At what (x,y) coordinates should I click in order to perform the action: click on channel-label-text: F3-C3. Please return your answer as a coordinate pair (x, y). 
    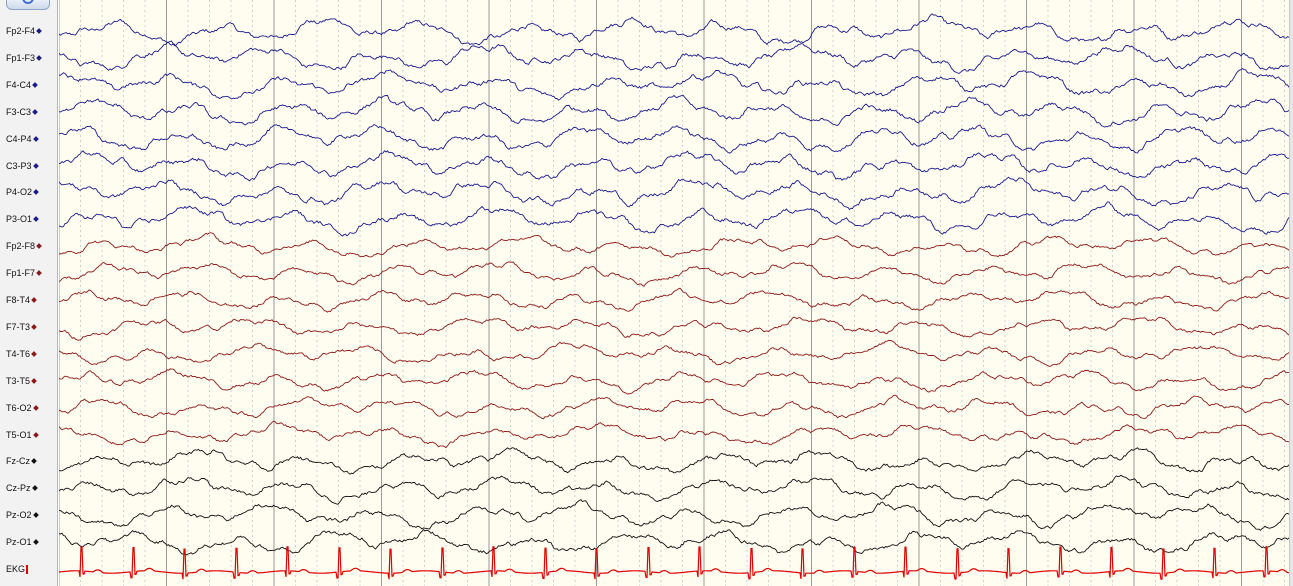
    Looking at the image, I should click on (19, 111).